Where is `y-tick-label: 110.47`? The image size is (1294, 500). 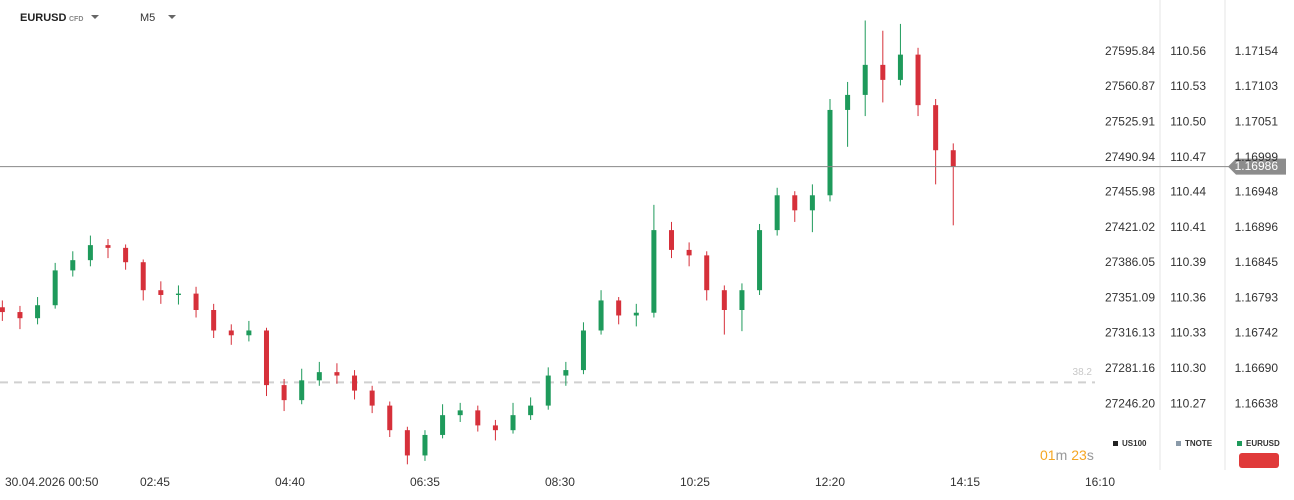
y-tick-label: 110.47 is located at coordinates (1188, 157).